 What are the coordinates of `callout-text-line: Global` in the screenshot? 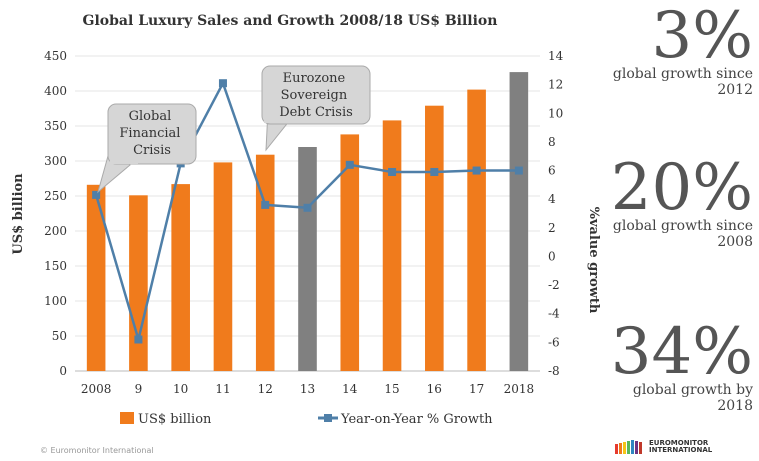 It's located at (150, 116).